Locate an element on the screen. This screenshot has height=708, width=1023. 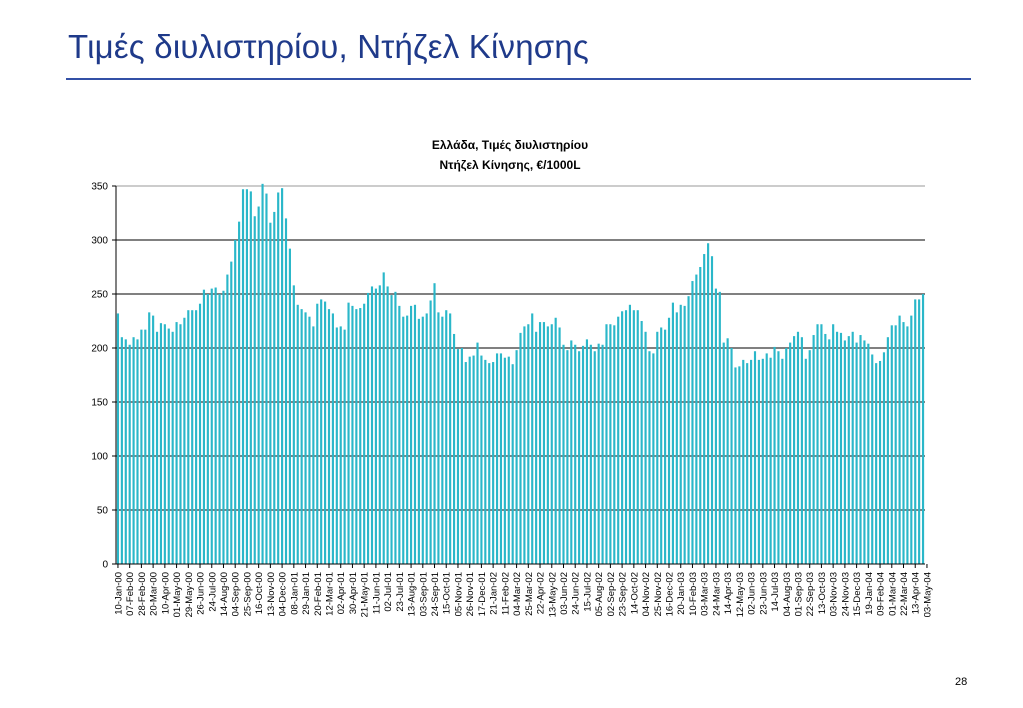
x-tick-label: 20-Mar-00 is located at coordinates (154, 594).